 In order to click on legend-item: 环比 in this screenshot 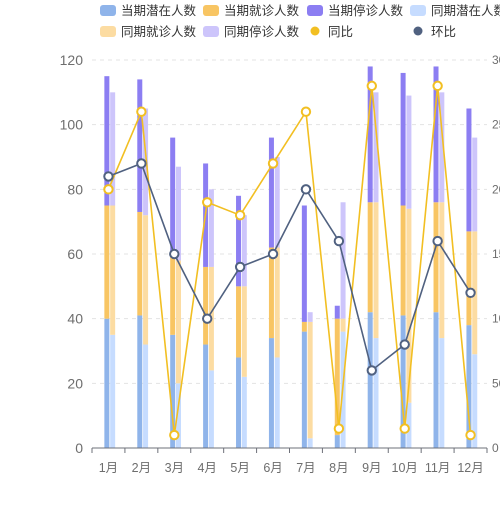, I will do `click(435, 32)`.